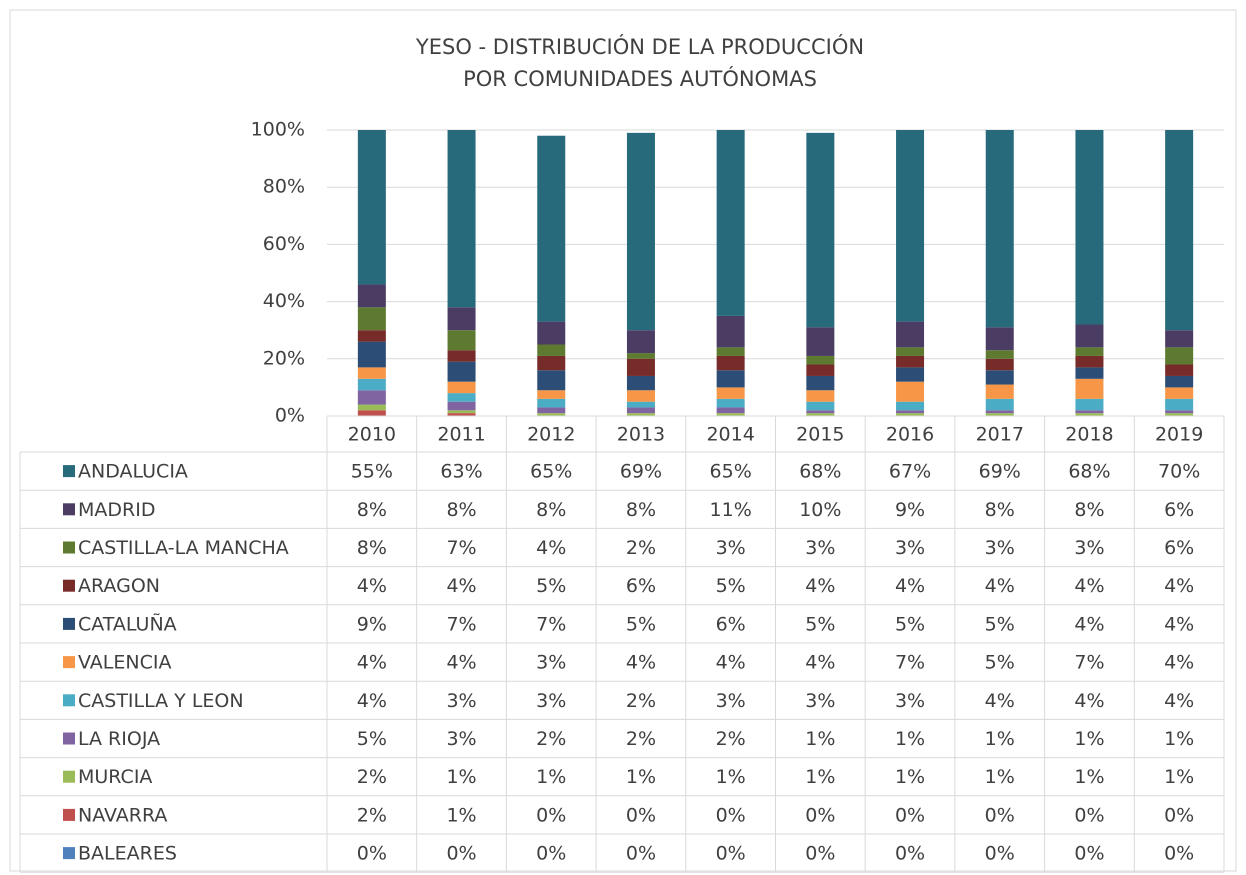 The height and width of the screenshot is (875, 1246). I want to click on table-cell: 63%, so click(461, 472).